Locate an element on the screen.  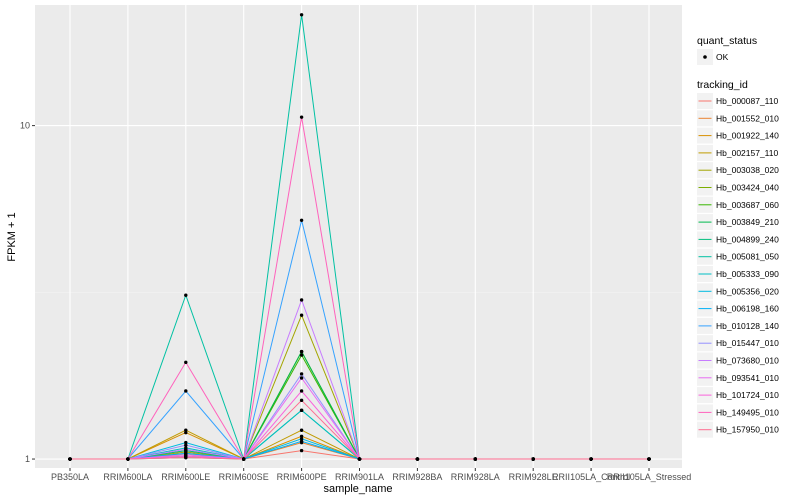
legend-label: Hb_000087_110 is located at coordinates (747, 101).